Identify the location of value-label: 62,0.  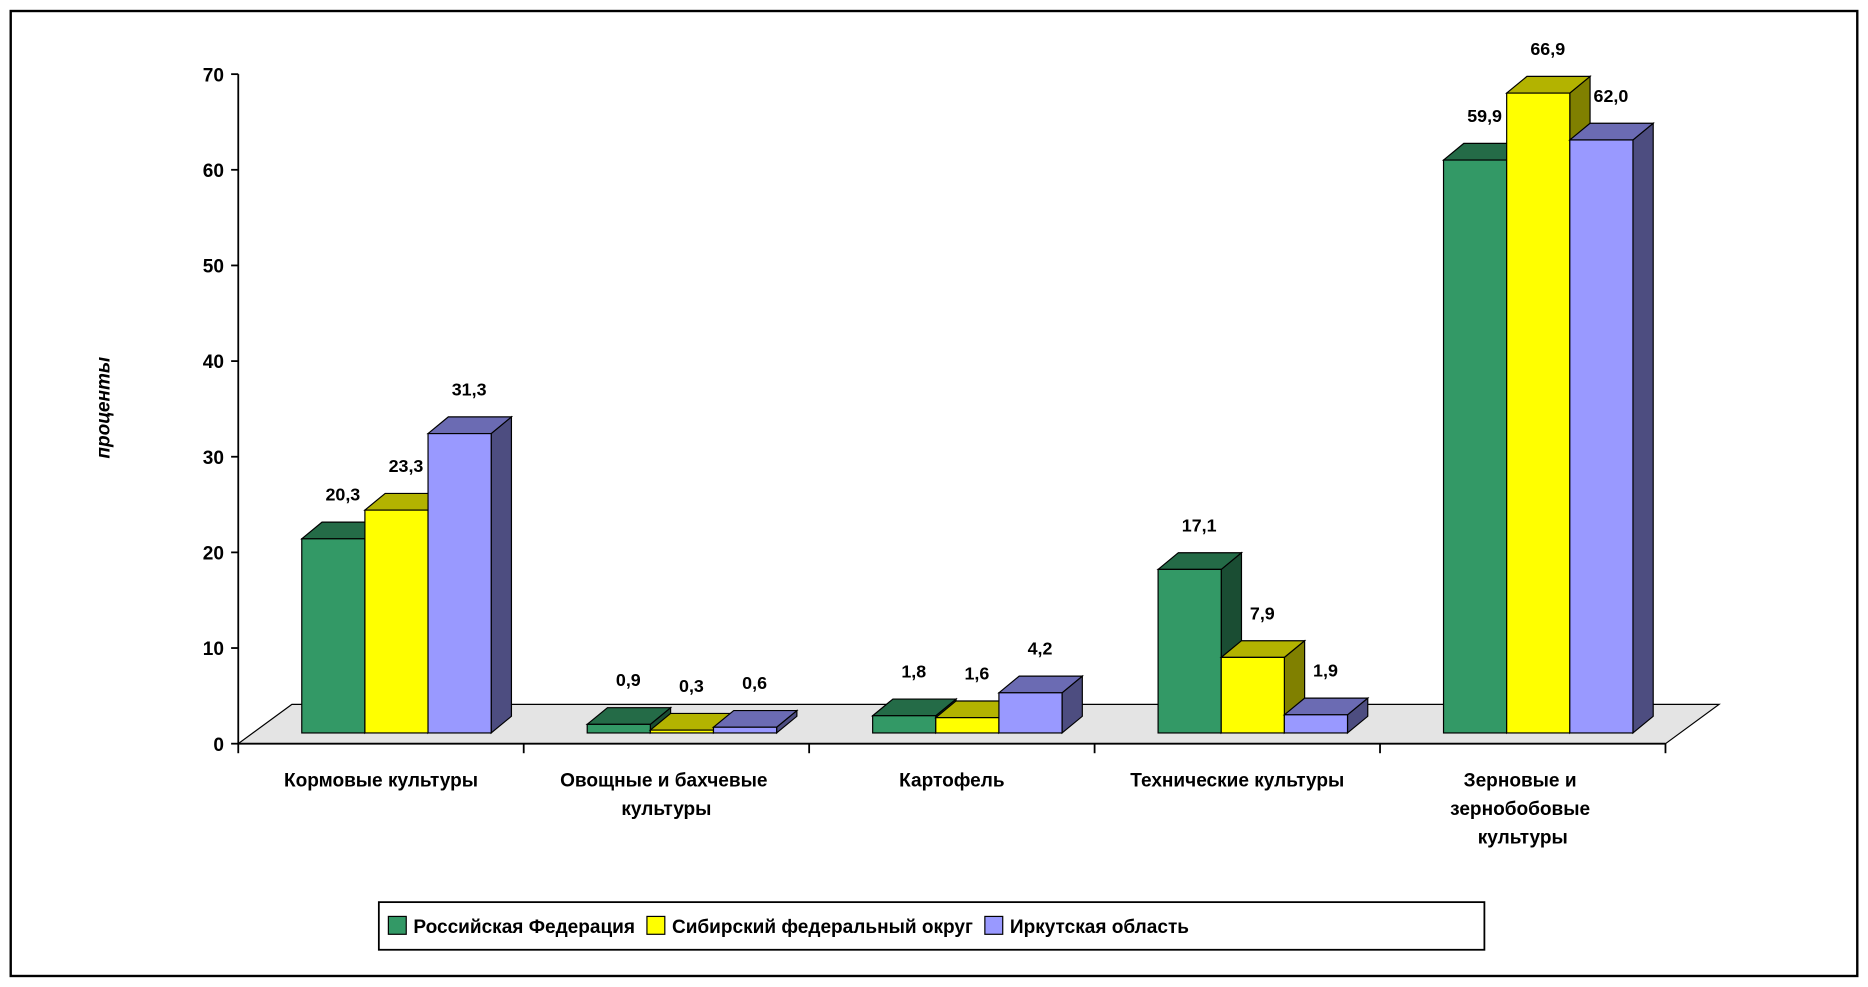
(1611, 96).